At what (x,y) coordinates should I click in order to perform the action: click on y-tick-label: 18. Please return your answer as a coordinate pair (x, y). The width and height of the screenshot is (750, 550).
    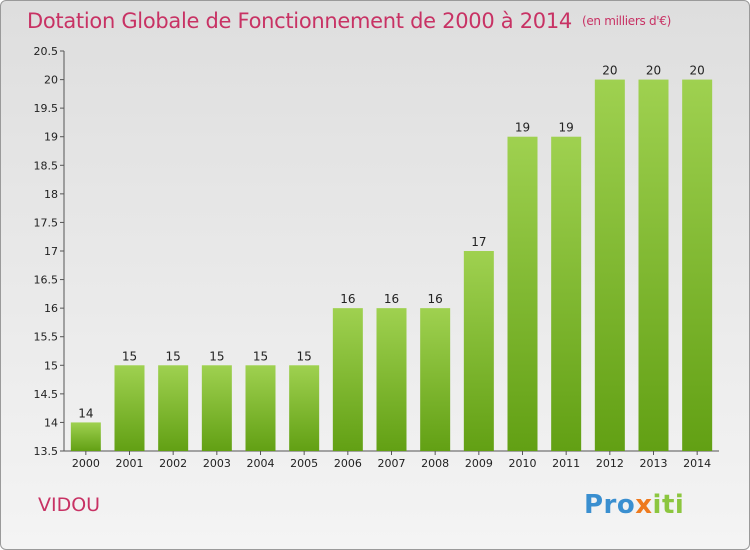
    Looking at the image, I should click on (51, 194).